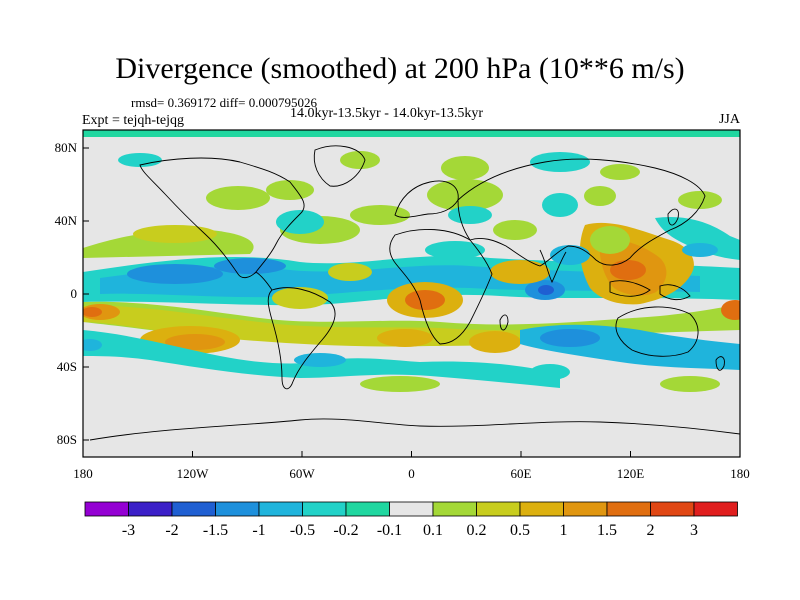 The width and height of the screenshot is (800, 600). Describe the element at coordinates (133, 120) in the screenshot. I see `experiment-label: Expt = tejqh-tejqg` at that location.